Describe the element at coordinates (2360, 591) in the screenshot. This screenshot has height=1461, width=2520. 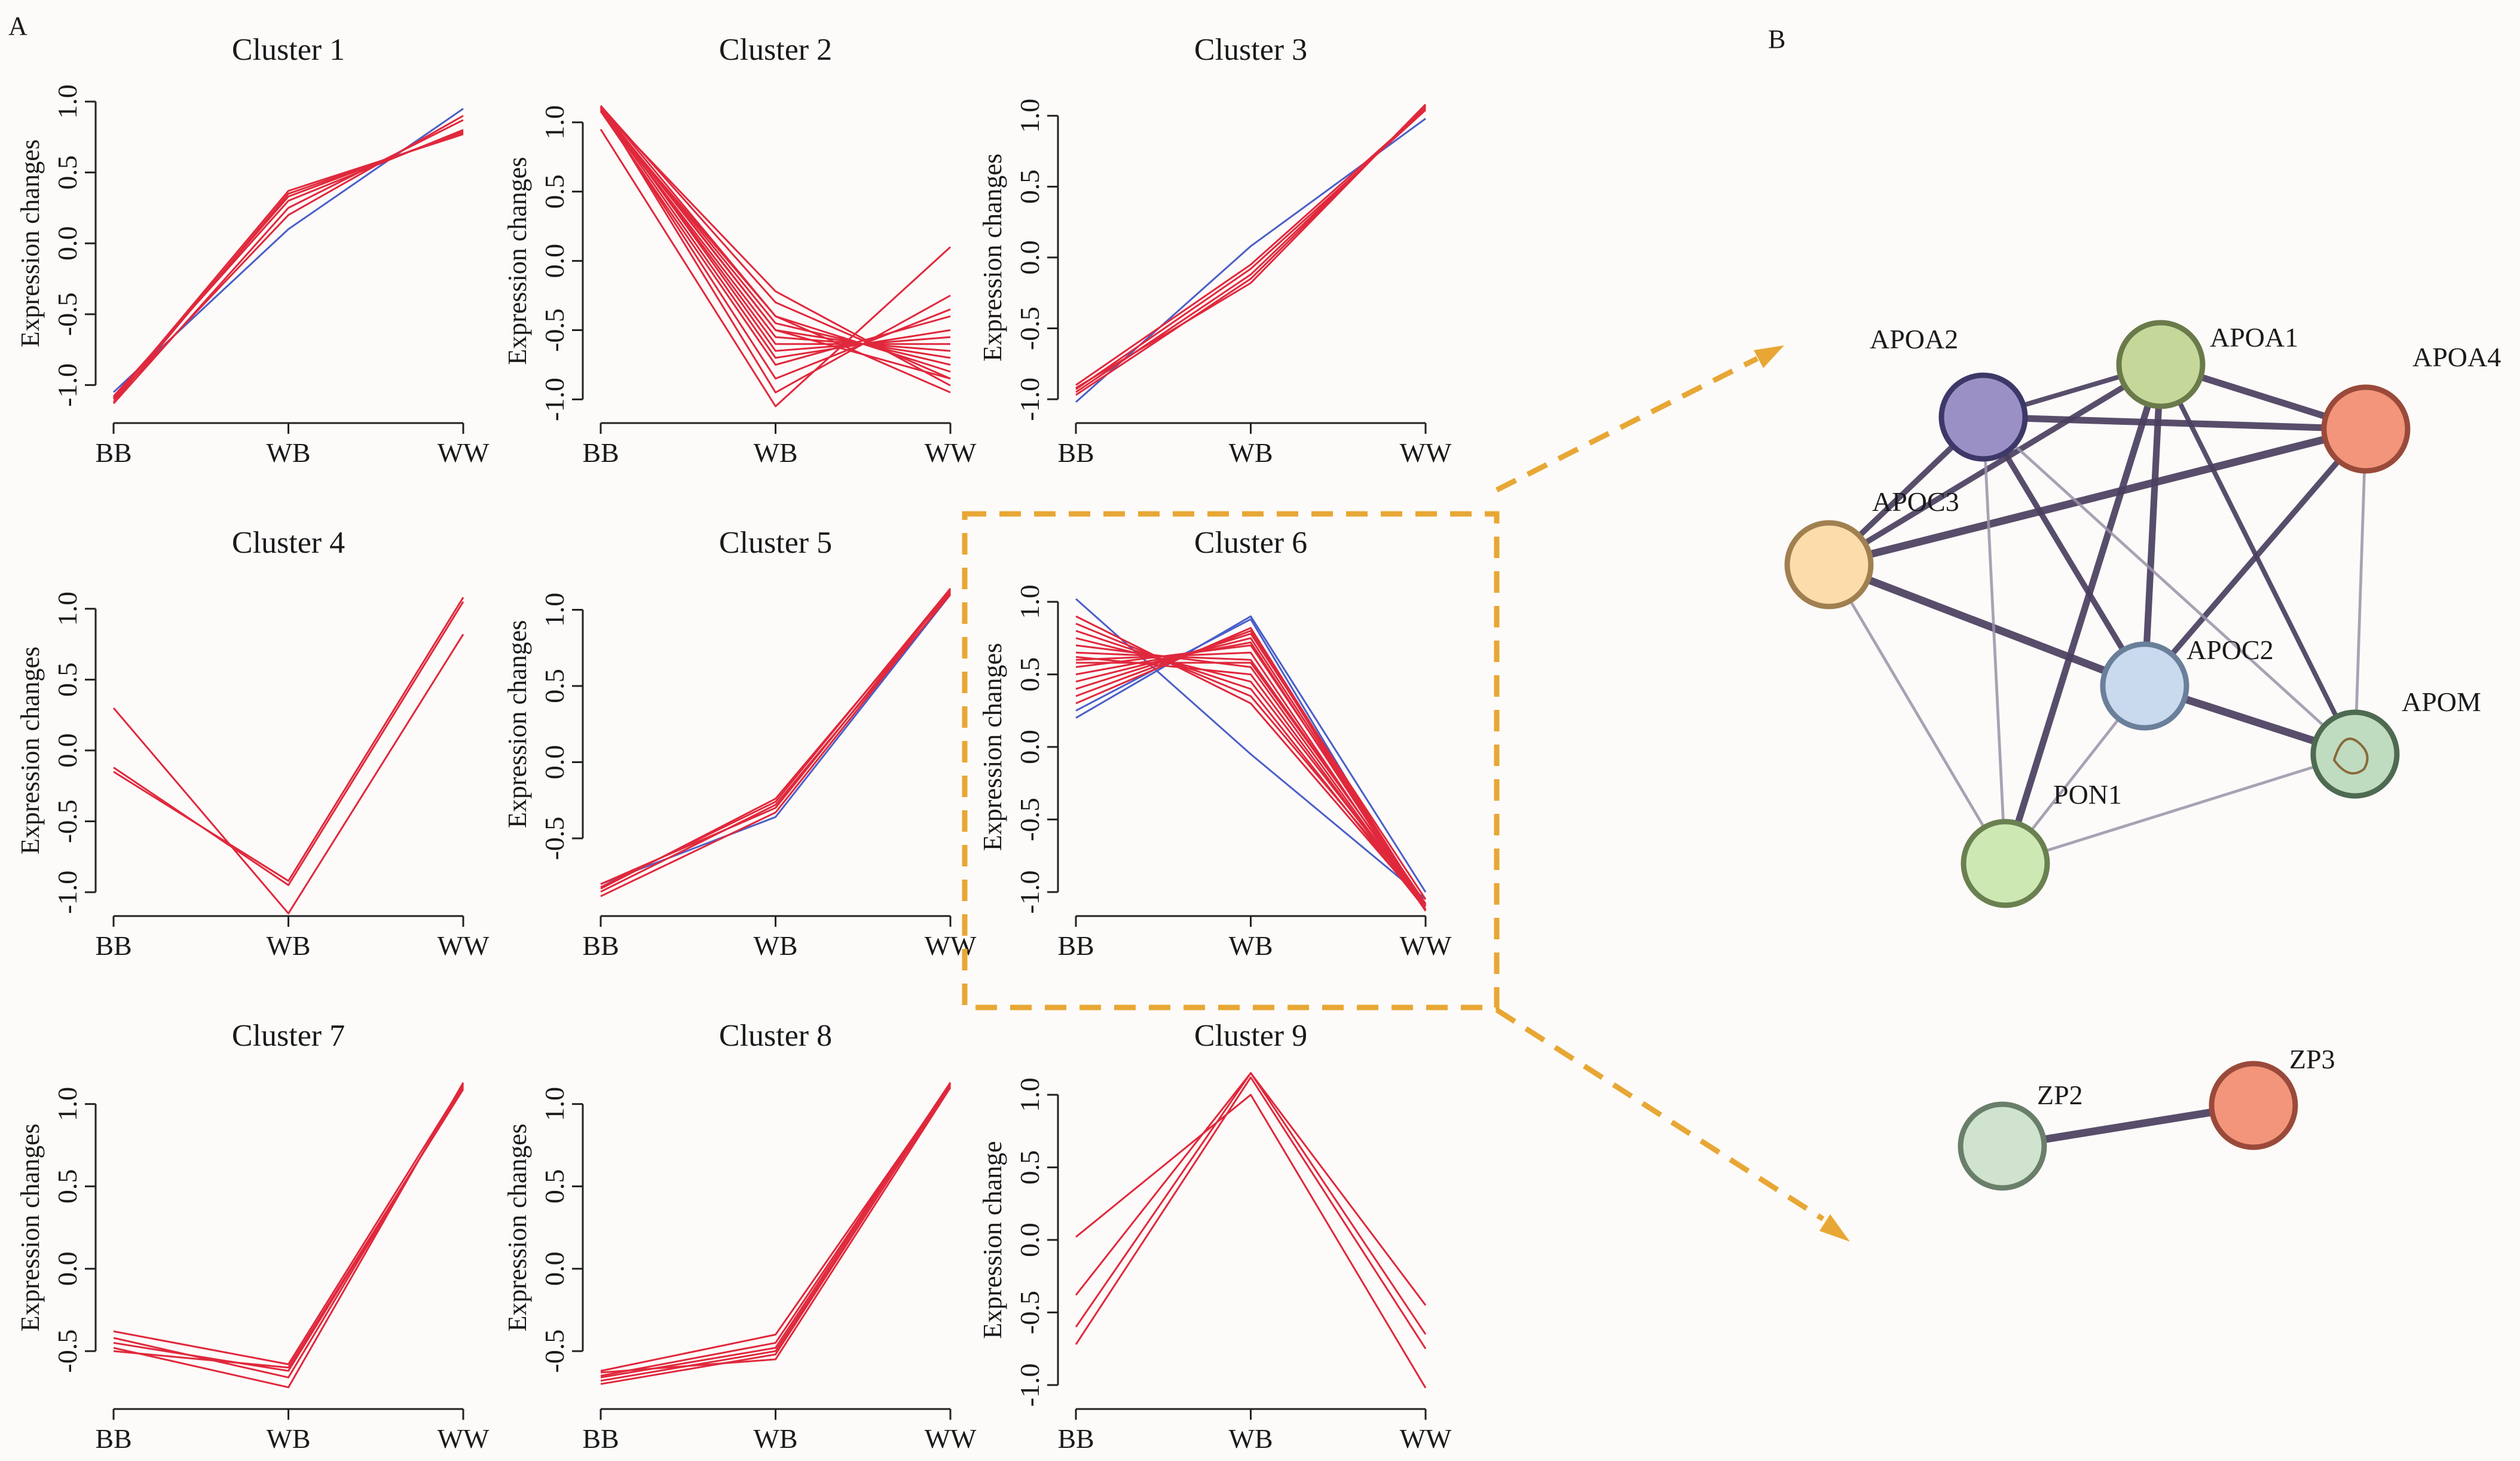
I see `edge-apoa4-apom` at that location.